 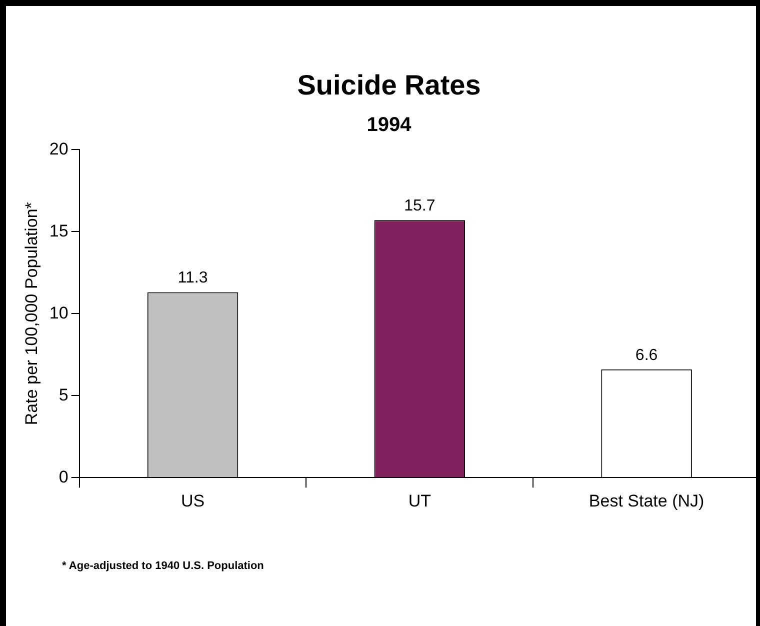 What do you see at coordinates (389, 125) in the screenshot?
I see `chart-subtitle: 1994` at bounding box center [389, 125].